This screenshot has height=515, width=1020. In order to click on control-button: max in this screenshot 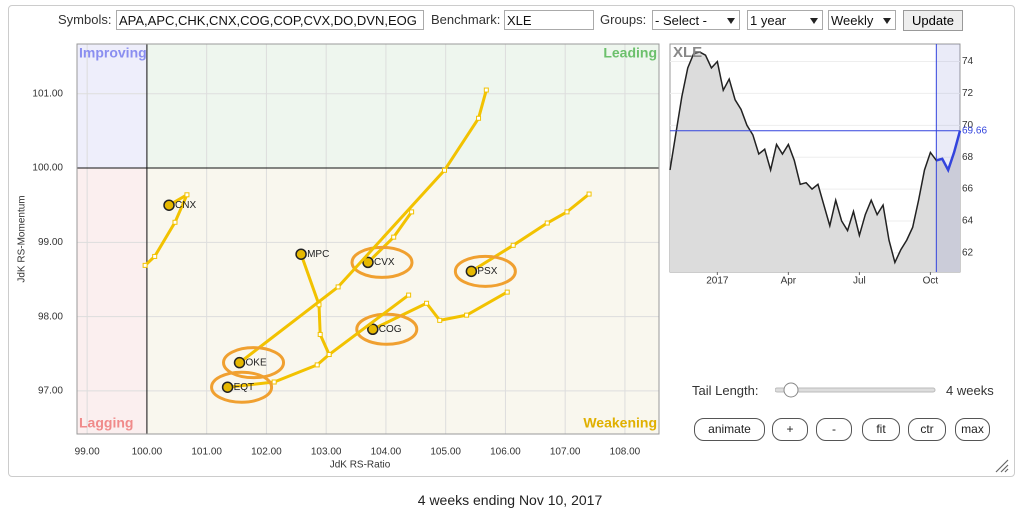, I will do `click(972, 429)`.